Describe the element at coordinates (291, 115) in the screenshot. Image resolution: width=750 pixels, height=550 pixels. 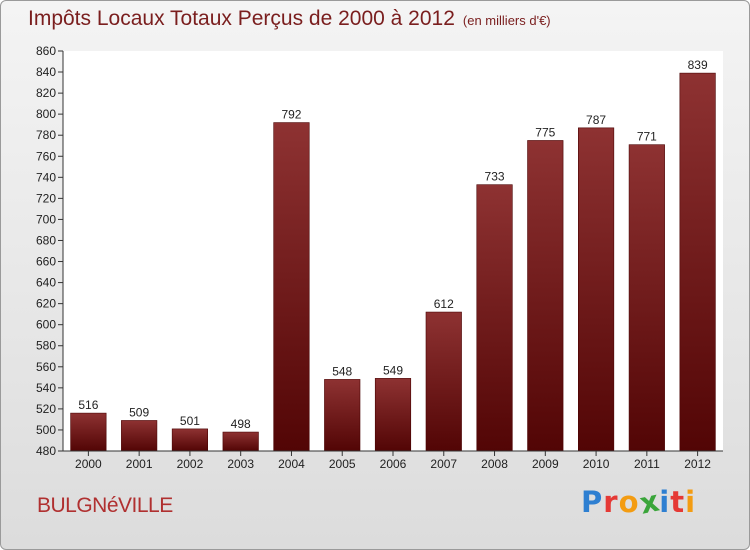
I see `bar-value-label: 792` at that location.